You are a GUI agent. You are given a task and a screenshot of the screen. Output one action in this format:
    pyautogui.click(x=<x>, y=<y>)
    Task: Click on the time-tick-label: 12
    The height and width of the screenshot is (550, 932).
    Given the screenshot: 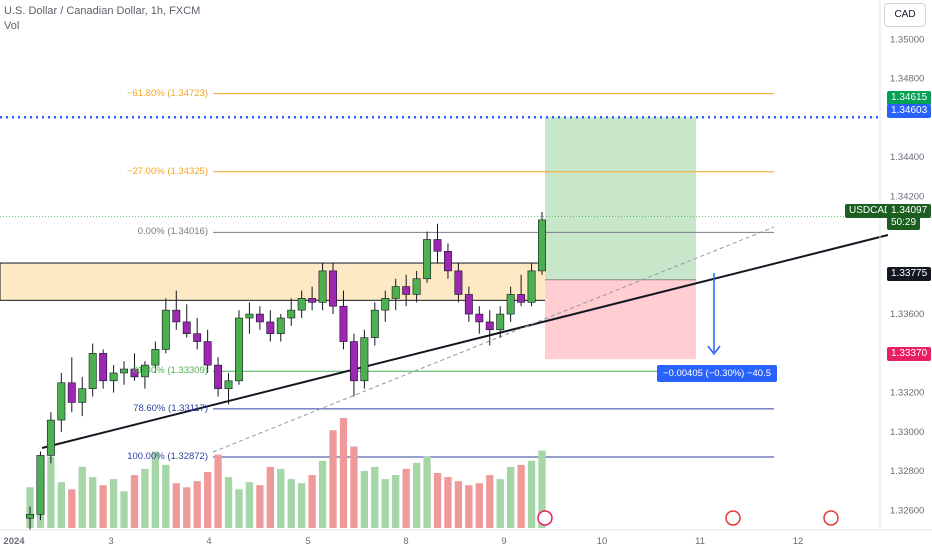 What is the action you would take?
    pyautogui.click(x=798, y=541)
    